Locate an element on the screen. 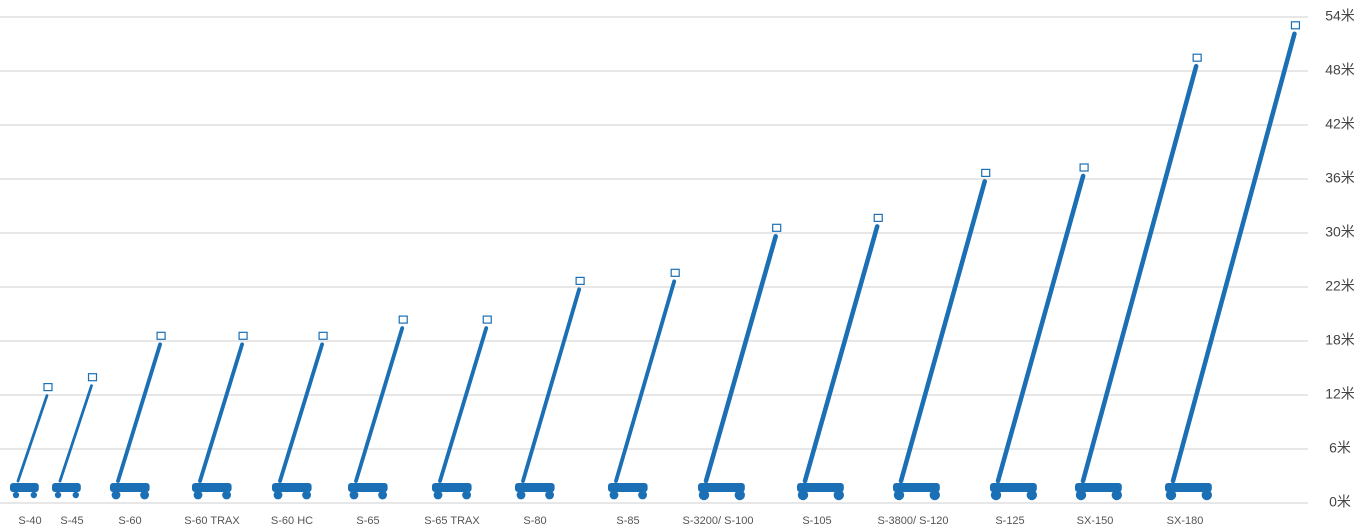  y-tick-label: 18米 is located at coordinates (1340, 340).